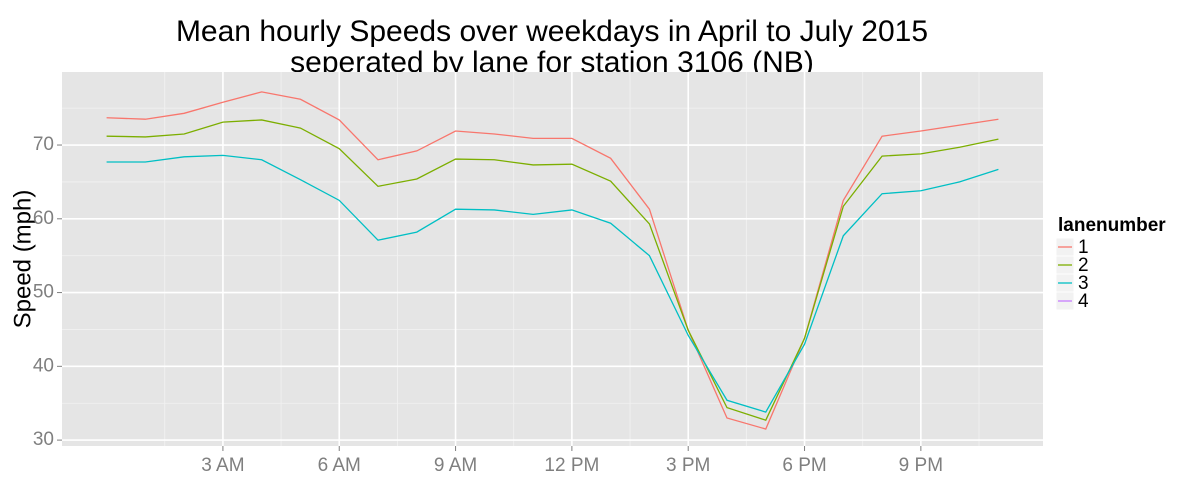  What do you see at coordinates (921, 465) in the screenshot?
I see `x-tick-label: 9 PM` at bounding box center [921, 465].